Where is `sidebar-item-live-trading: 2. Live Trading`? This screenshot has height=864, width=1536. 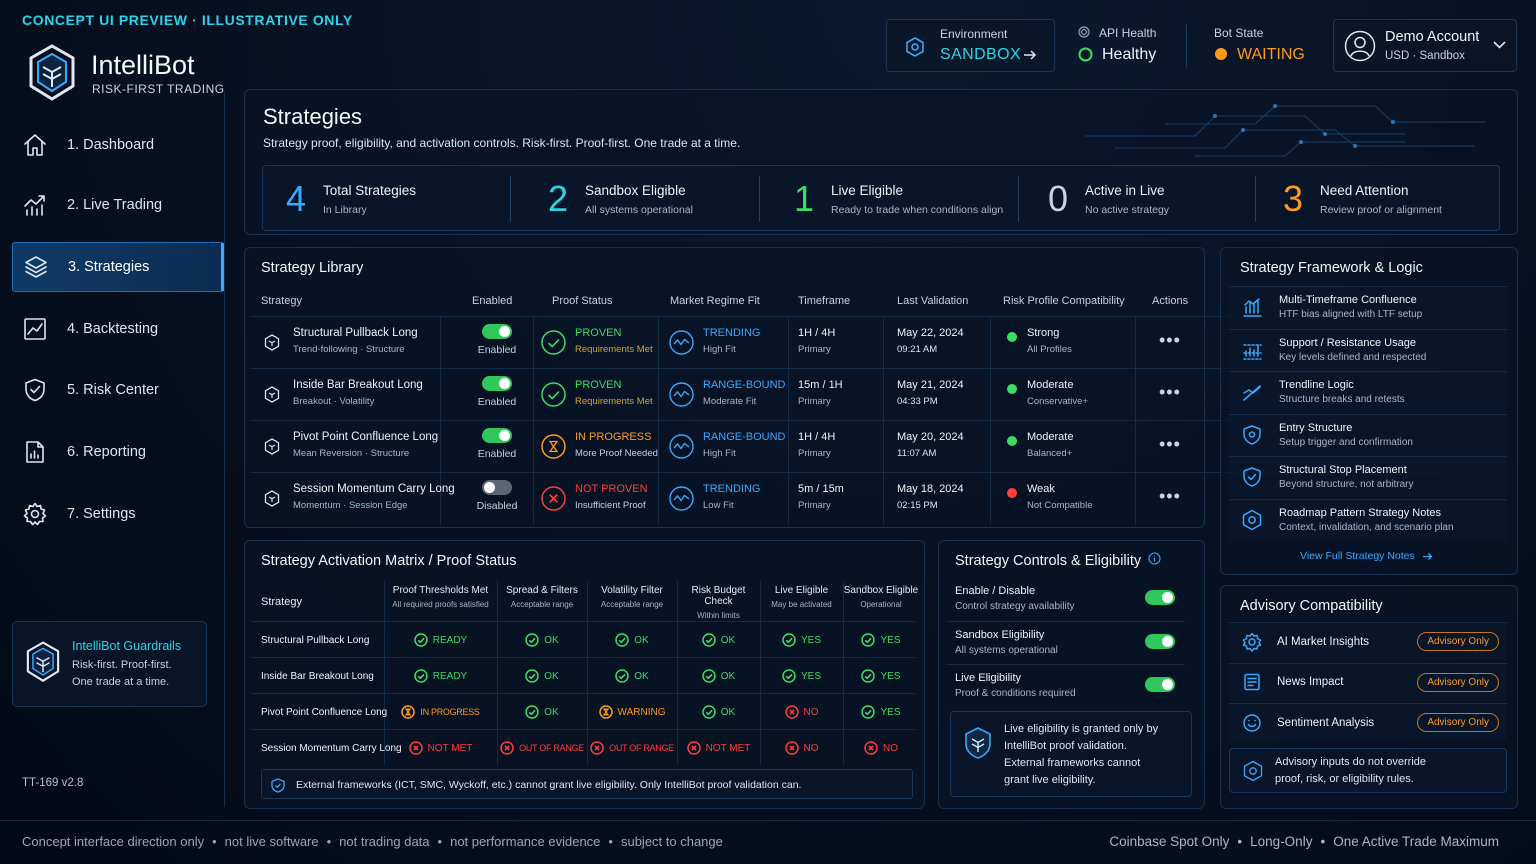 sidebar-item-live-trading: 2. Live Trading is located at coordinates (118, 205).